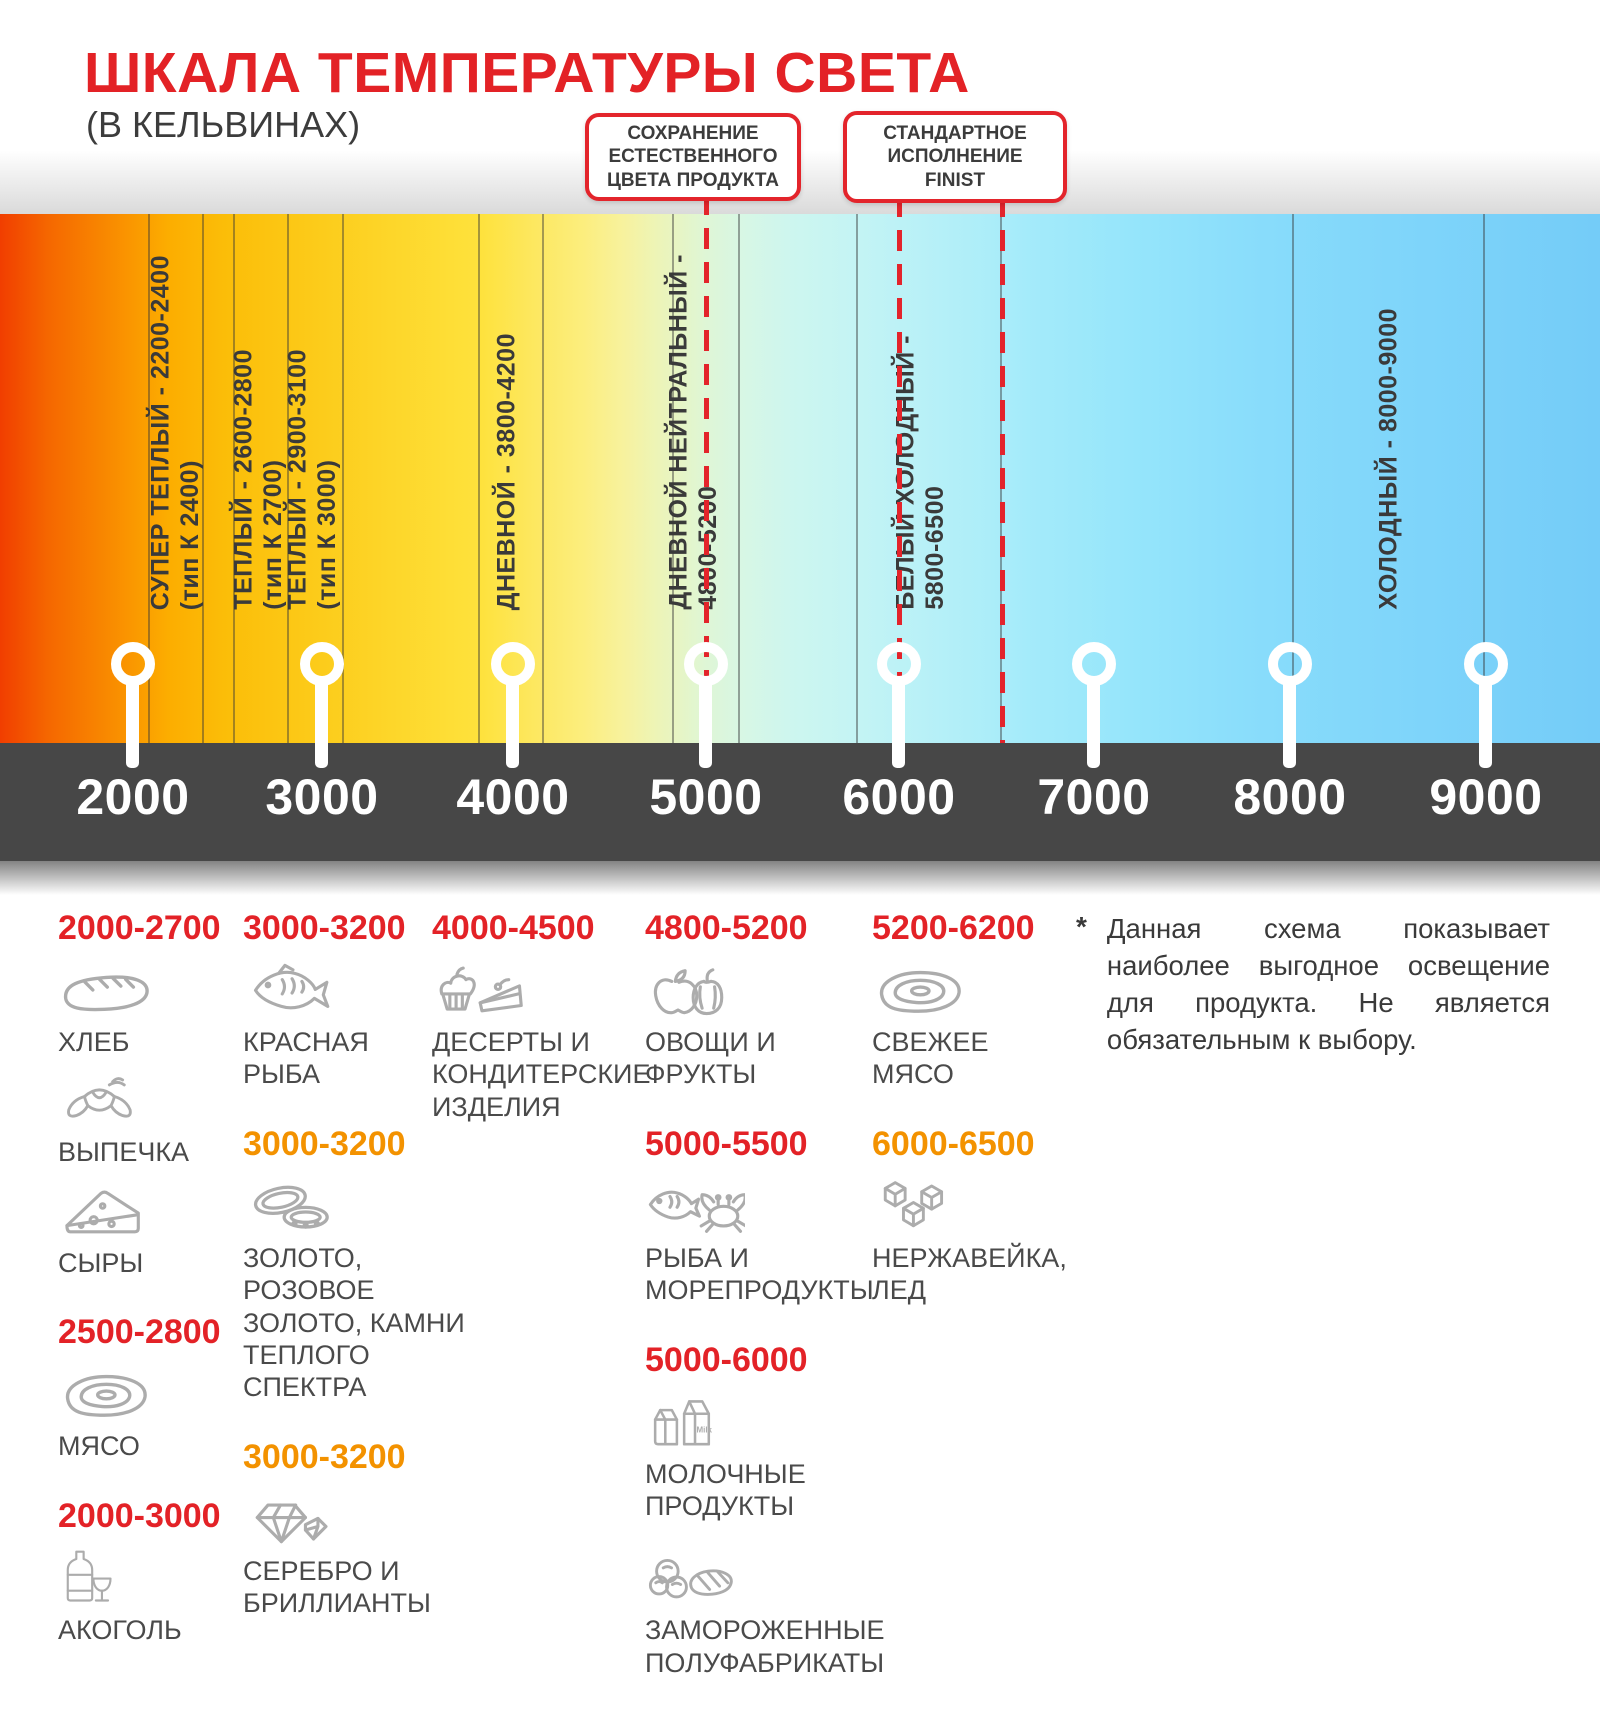 The image size is (1600, 1713). I want to click on legend-item: НЕРЖАВЕЙКА, ЛЕД, so click(972, 1241).